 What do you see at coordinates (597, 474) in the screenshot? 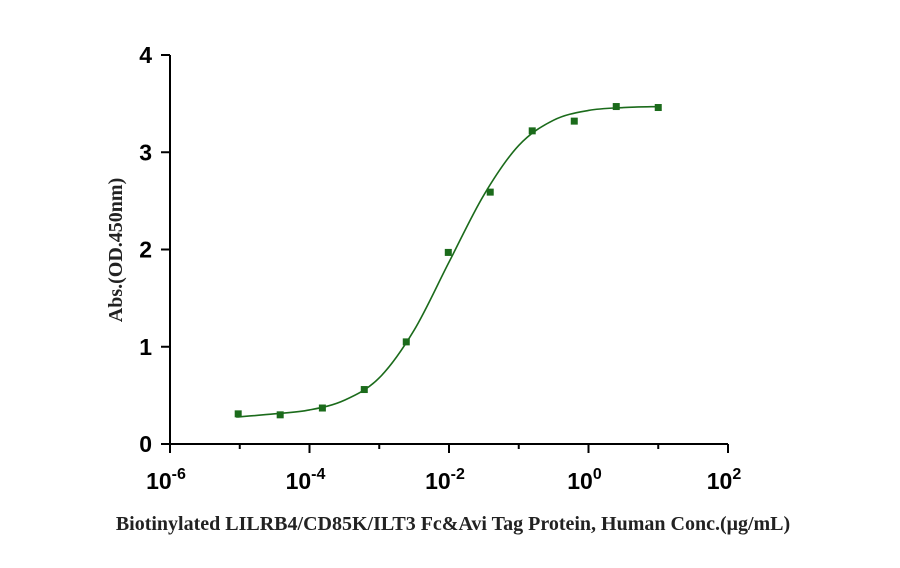
I see `x-tick-exponent: 0` at bounding box center [597, 474].